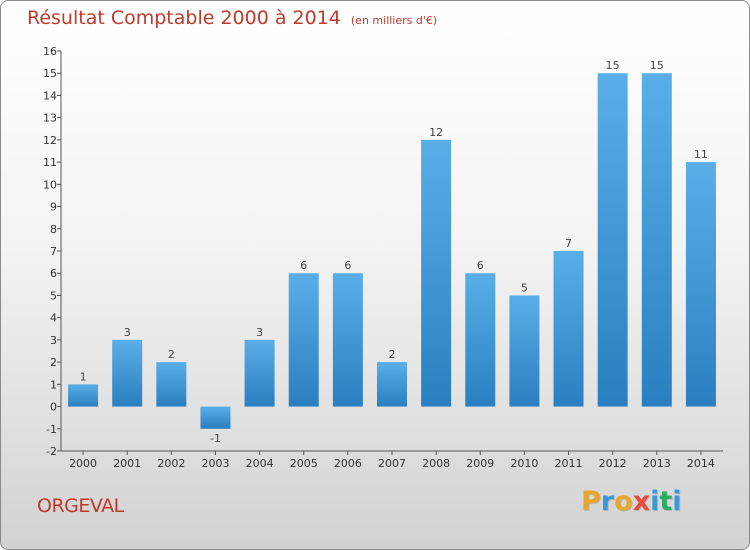 This screenshot has width=750, height=550. I want to click on x-tick-label: 2000, so click(83, 463).